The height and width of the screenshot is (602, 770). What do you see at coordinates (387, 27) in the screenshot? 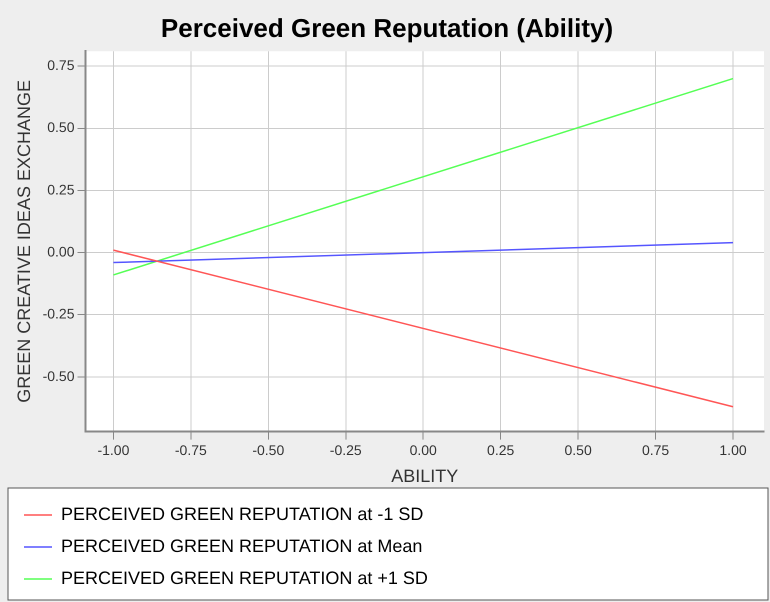
I see `chart-title: Perceived Green Reputation (Ability)` at bounding box center [387, 27].